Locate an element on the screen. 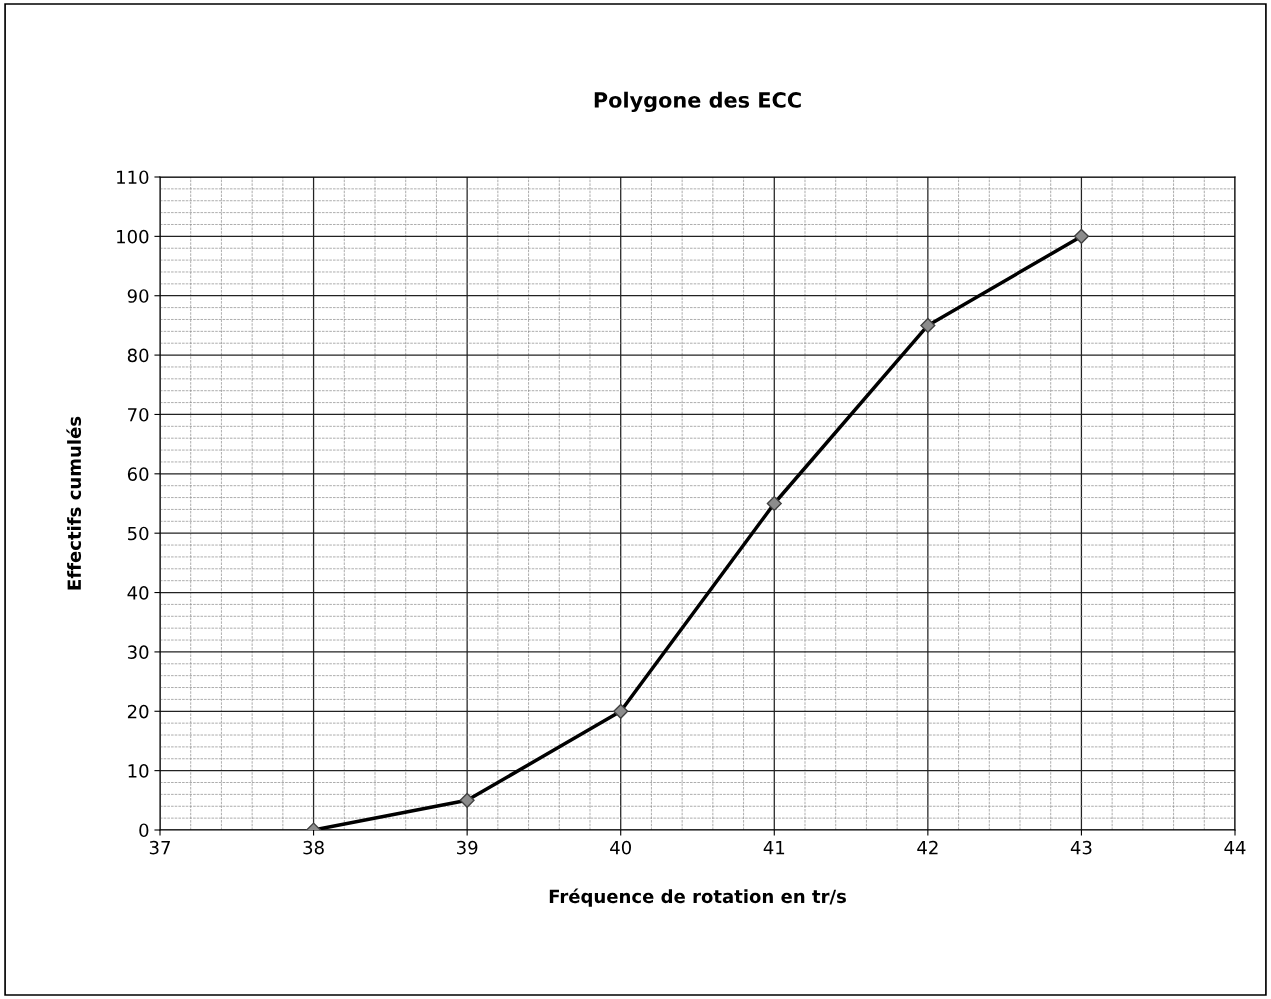  y-tick-label: 70 is located at coordinates (138, 414).